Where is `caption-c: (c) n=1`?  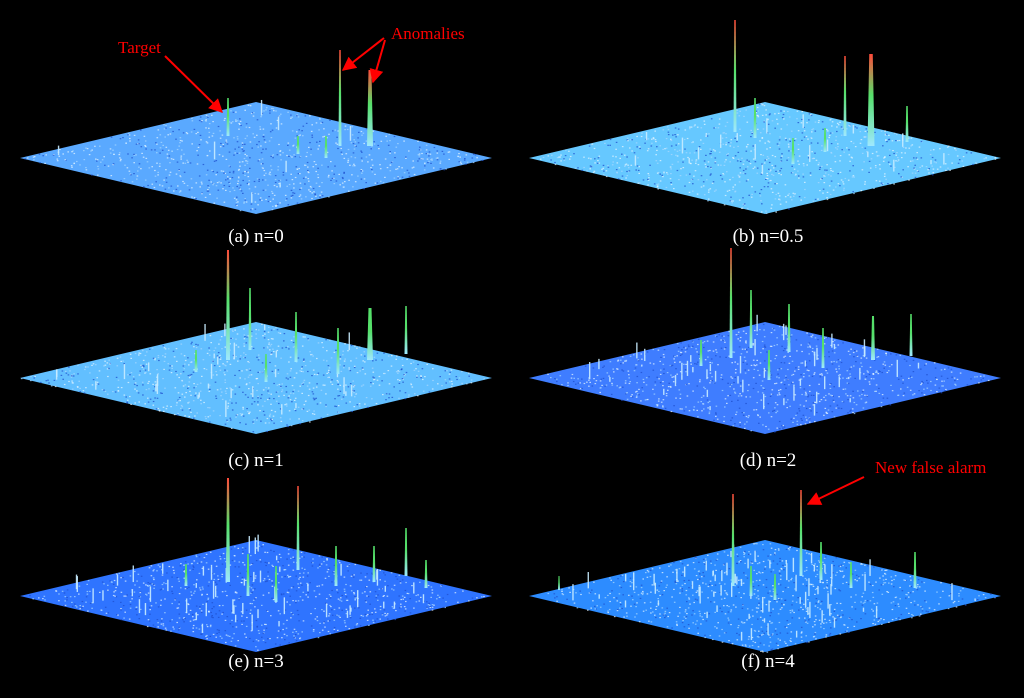 caption-c: (c) n=1 is located at coordinates (256, 460).